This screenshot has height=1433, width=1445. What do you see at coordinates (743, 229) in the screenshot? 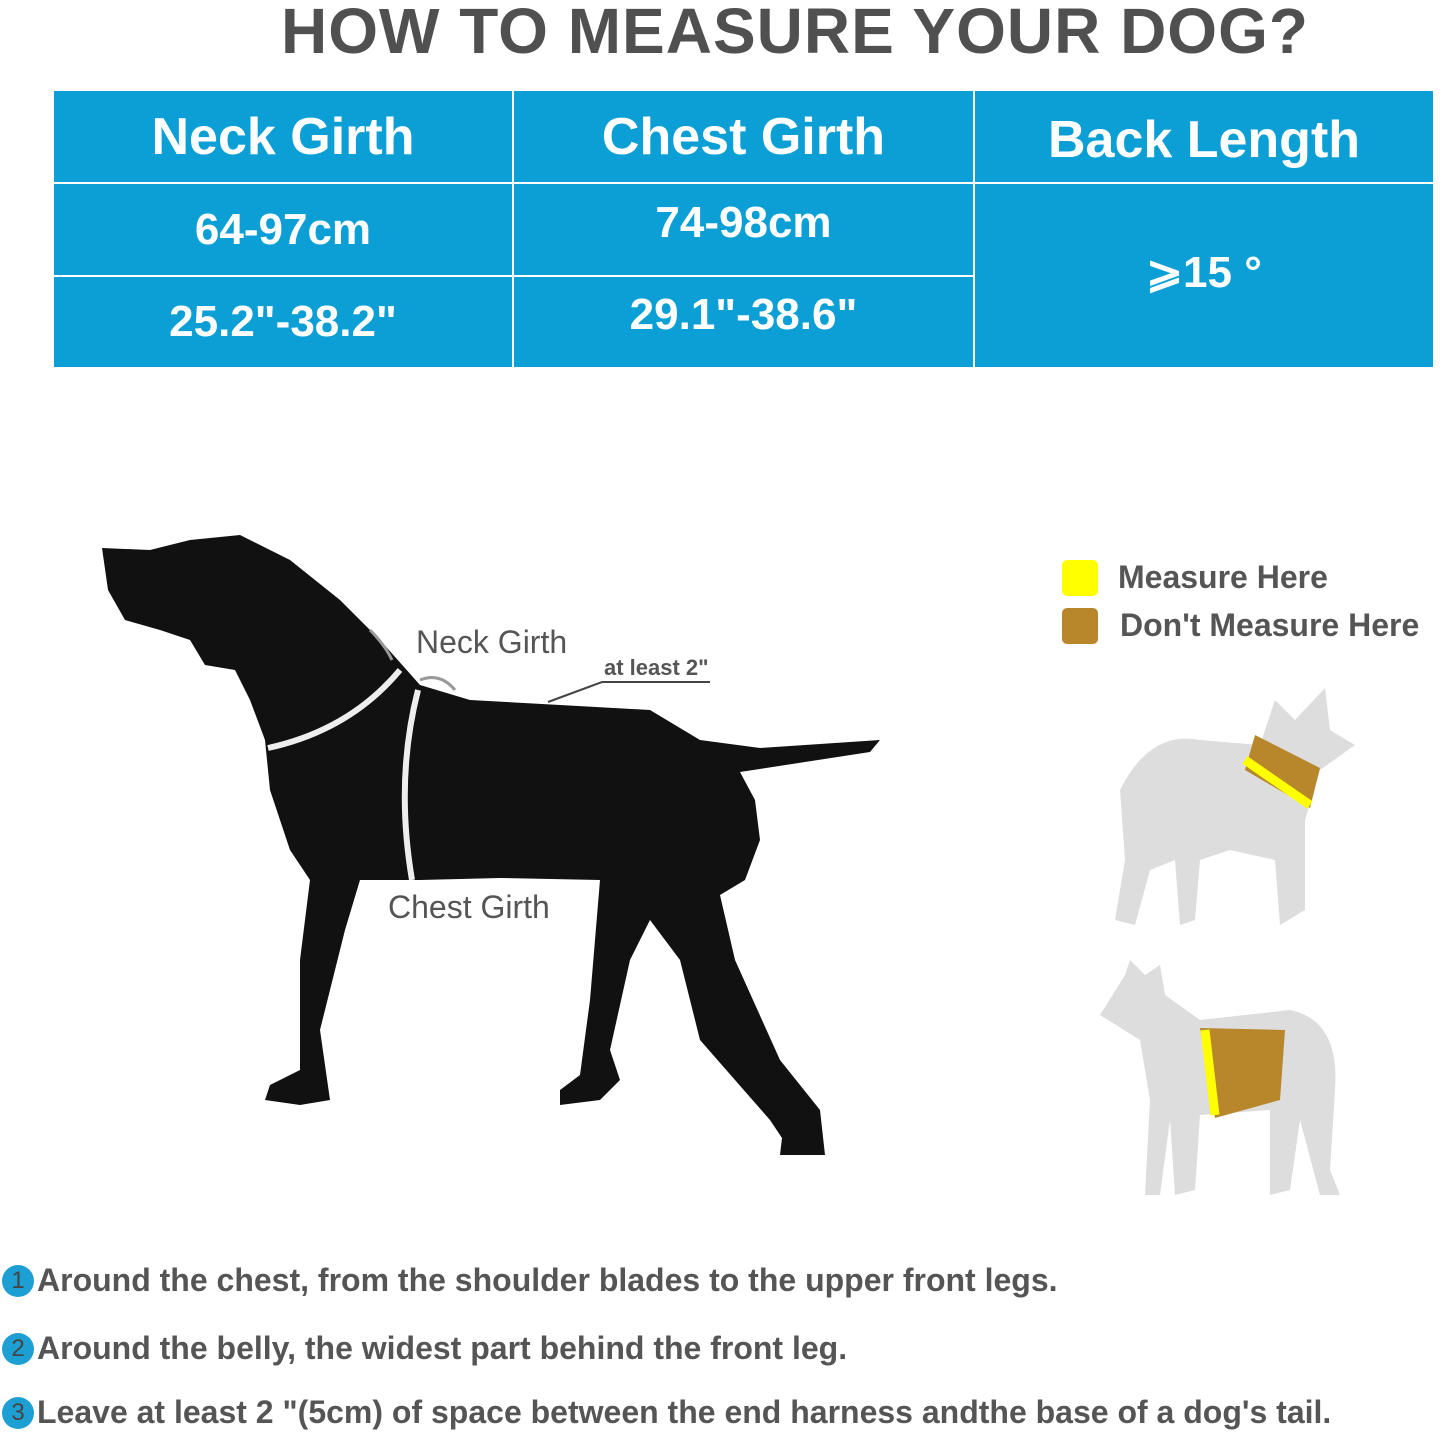
I see `chest-cm: 74-98cm` at bounding box center [743, 229].